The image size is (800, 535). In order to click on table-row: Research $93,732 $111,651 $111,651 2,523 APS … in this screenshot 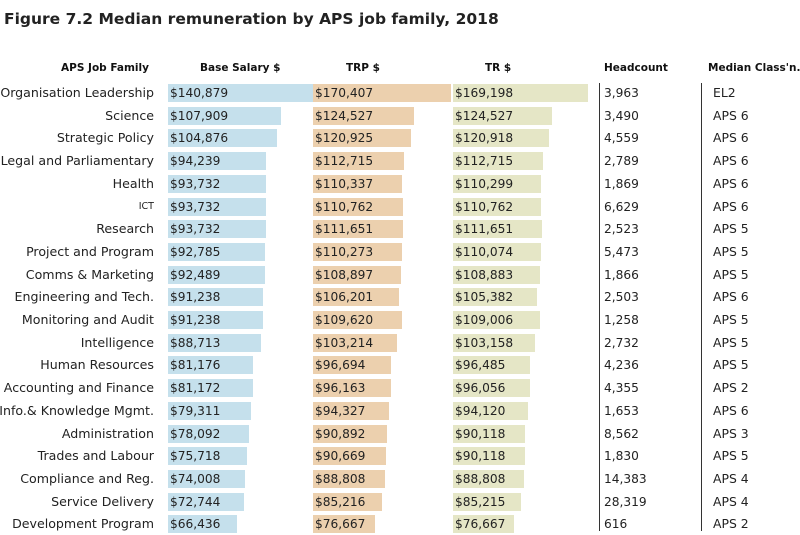, I will do `click(400, 229)`.